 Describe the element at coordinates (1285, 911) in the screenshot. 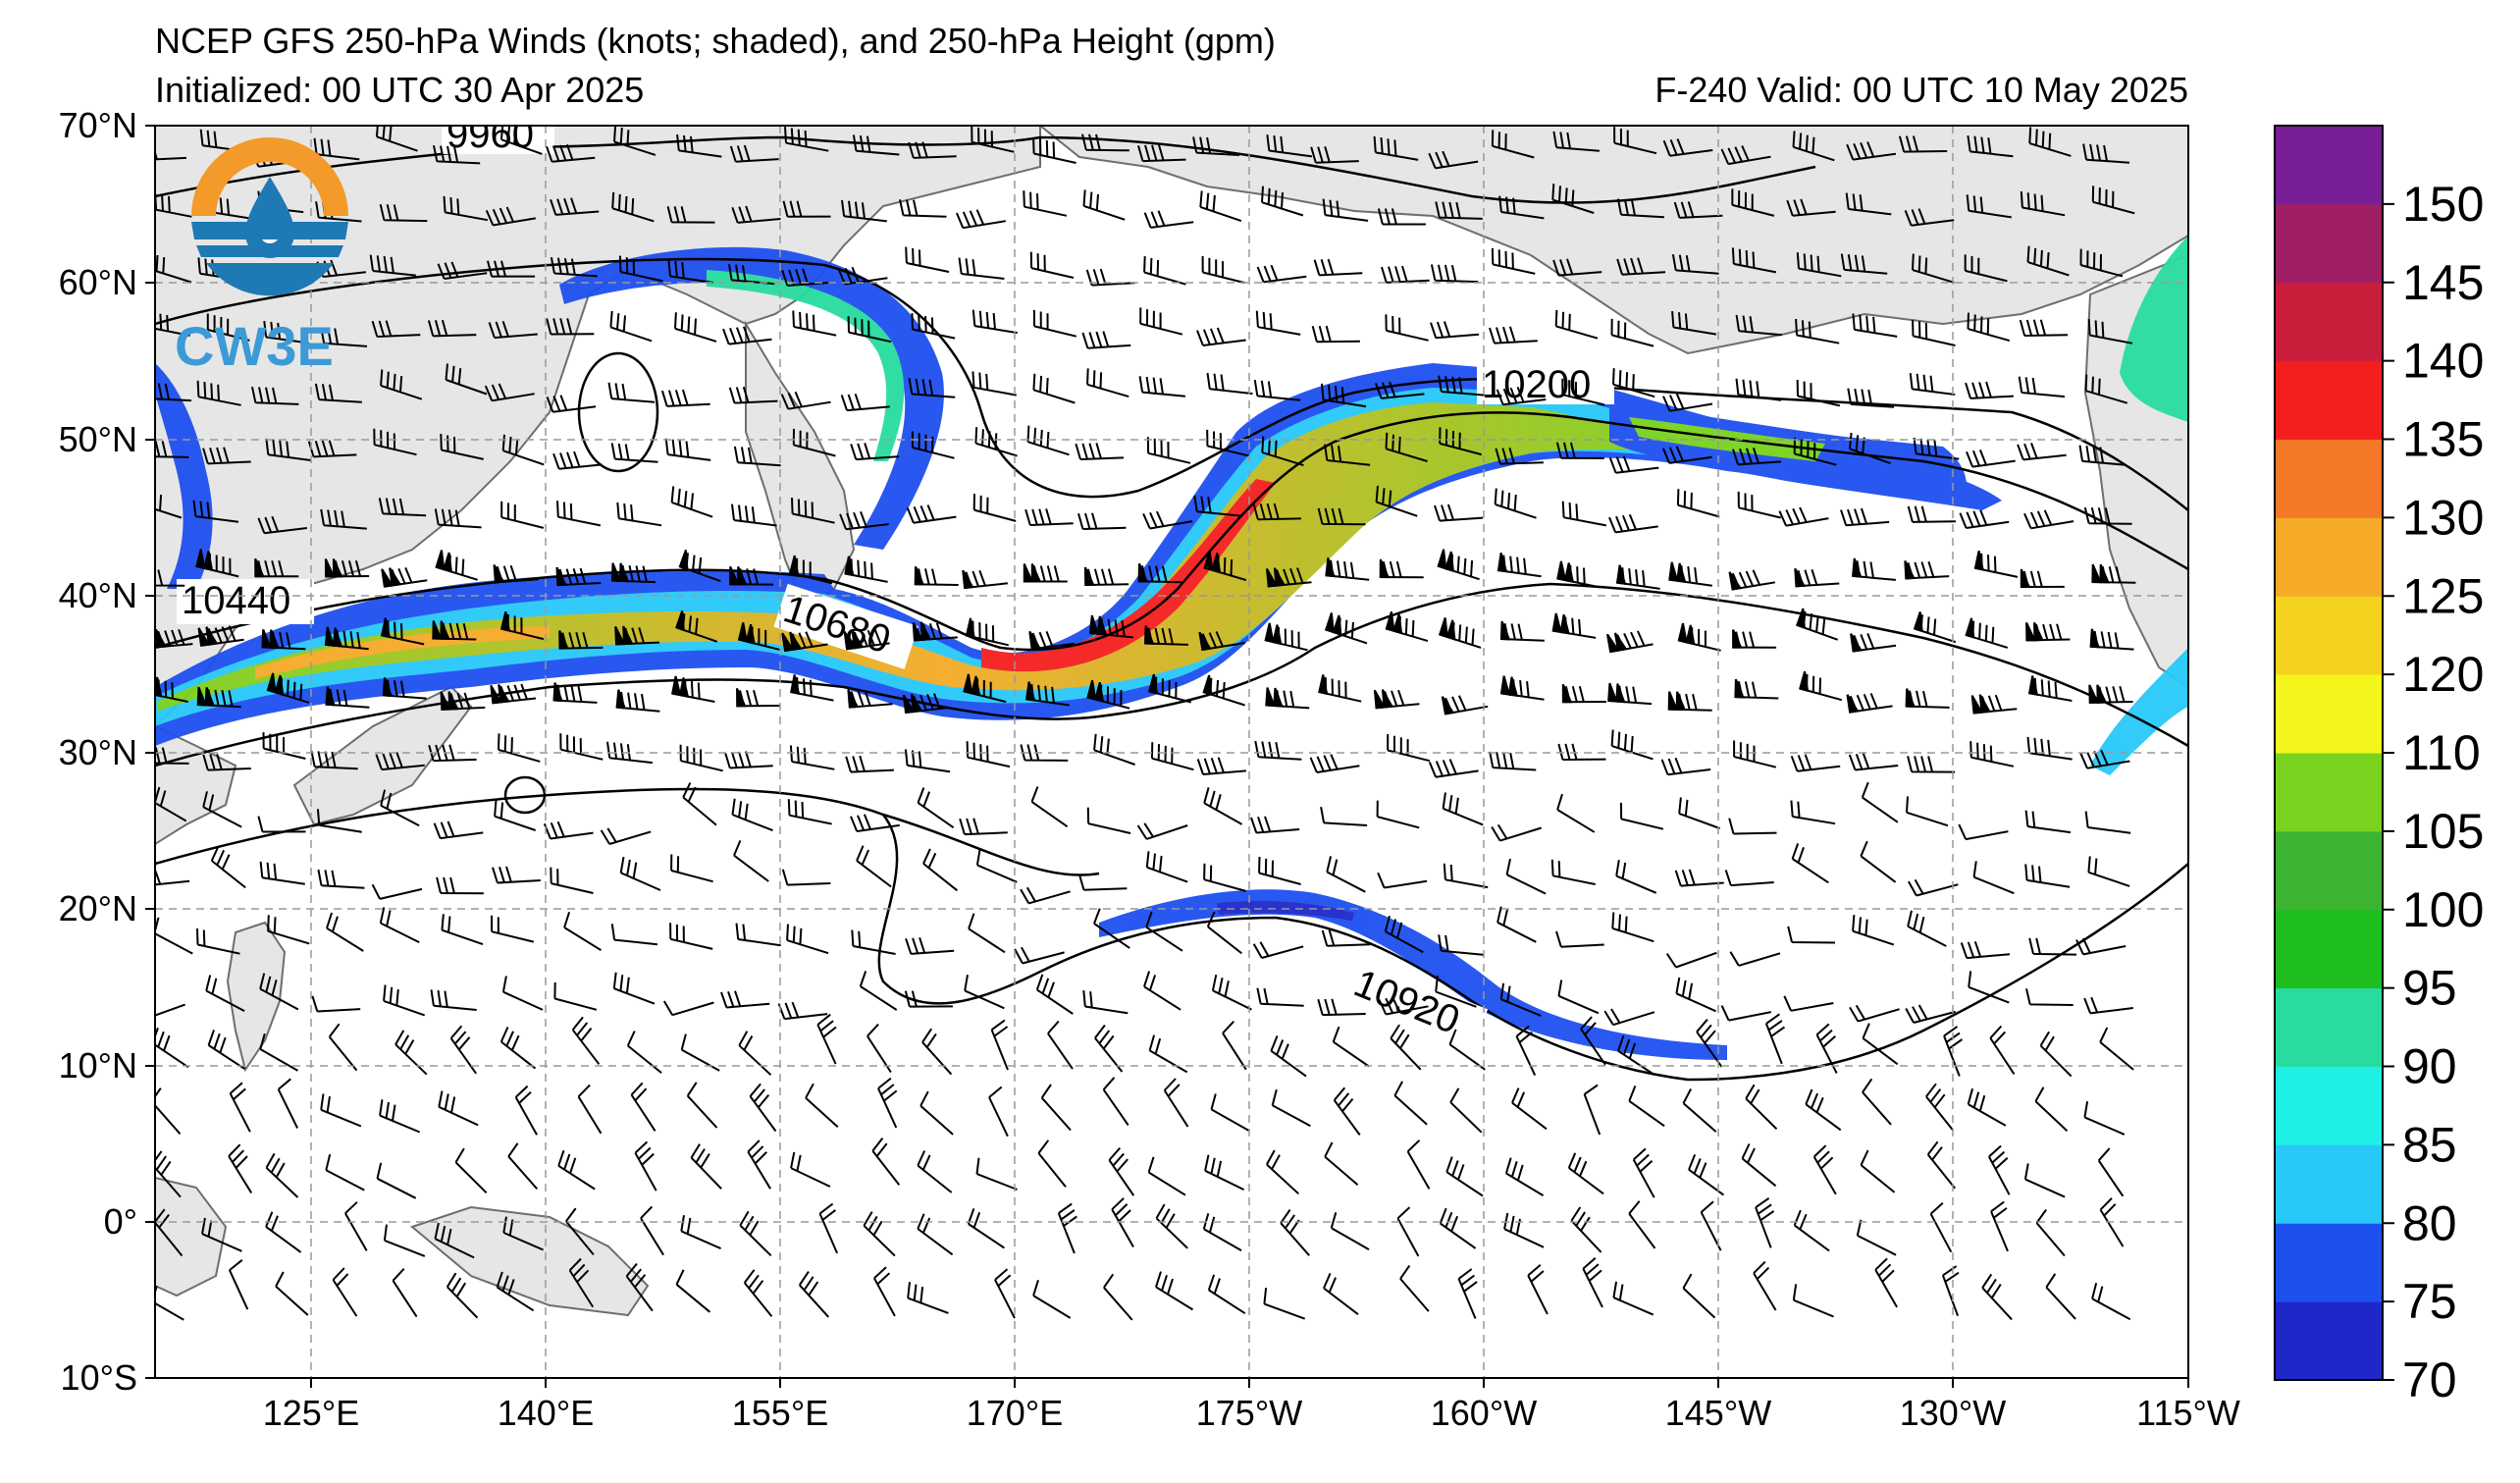

I see `jet-subtropical-inner` at that location.